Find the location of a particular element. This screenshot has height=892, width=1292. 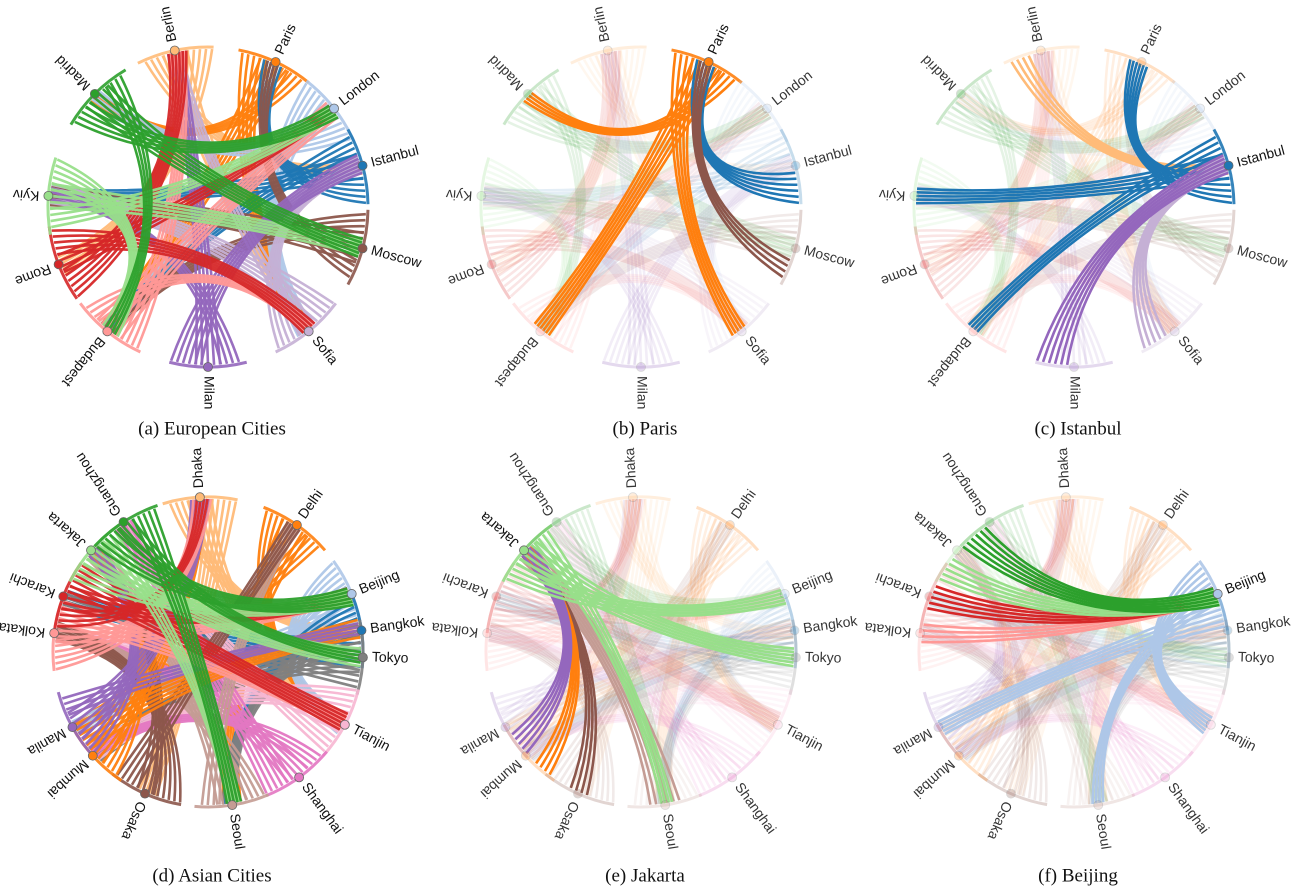

node-label: Moscow is located at coordinates (830, 256).